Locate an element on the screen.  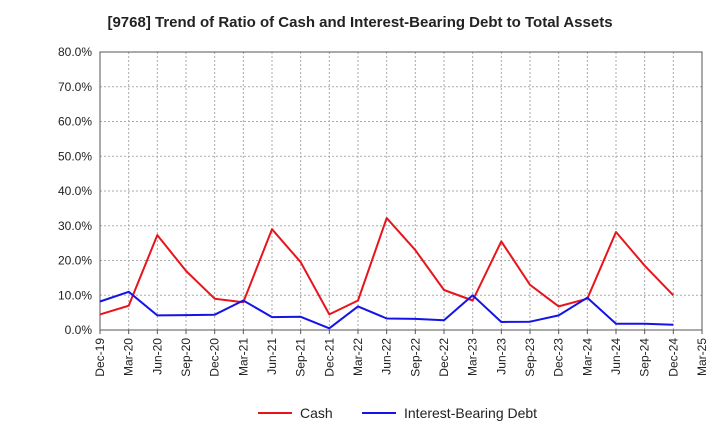
y-tick-label: 70.0% is located at coordinates (75, 87).